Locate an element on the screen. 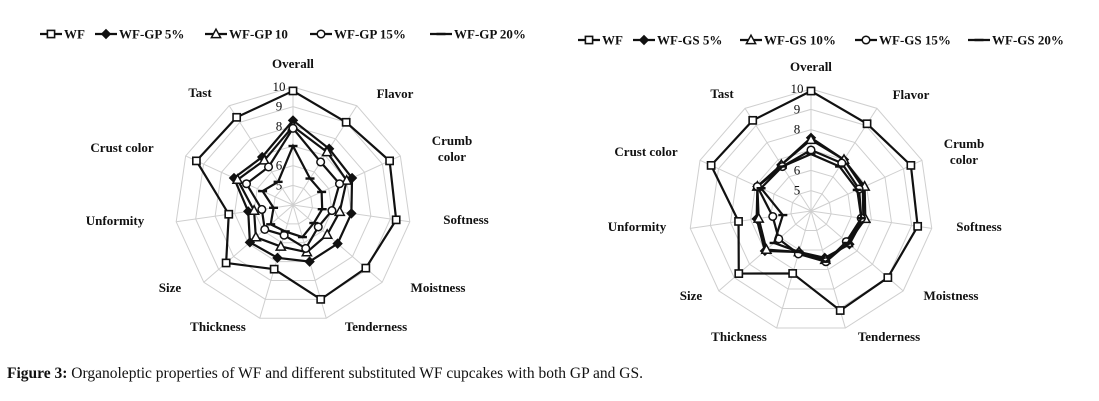 The width and height of the screenshot is (1099, 401). legend-entry: WF-GS 10% is located at coordinates (788, 40).